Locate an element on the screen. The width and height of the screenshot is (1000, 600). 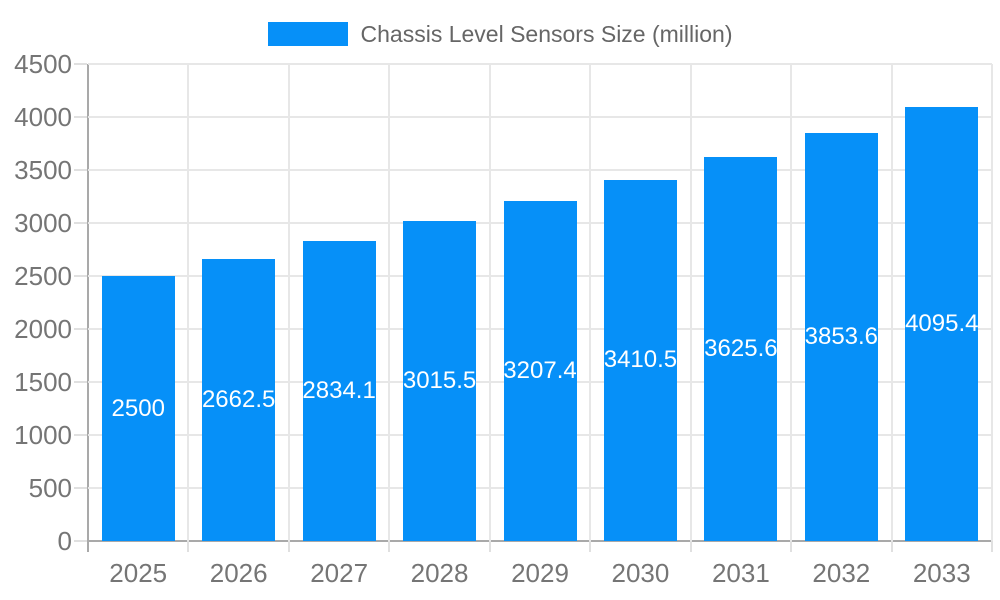
x-axis-label: 2025 is located at coordinates (138, 573).